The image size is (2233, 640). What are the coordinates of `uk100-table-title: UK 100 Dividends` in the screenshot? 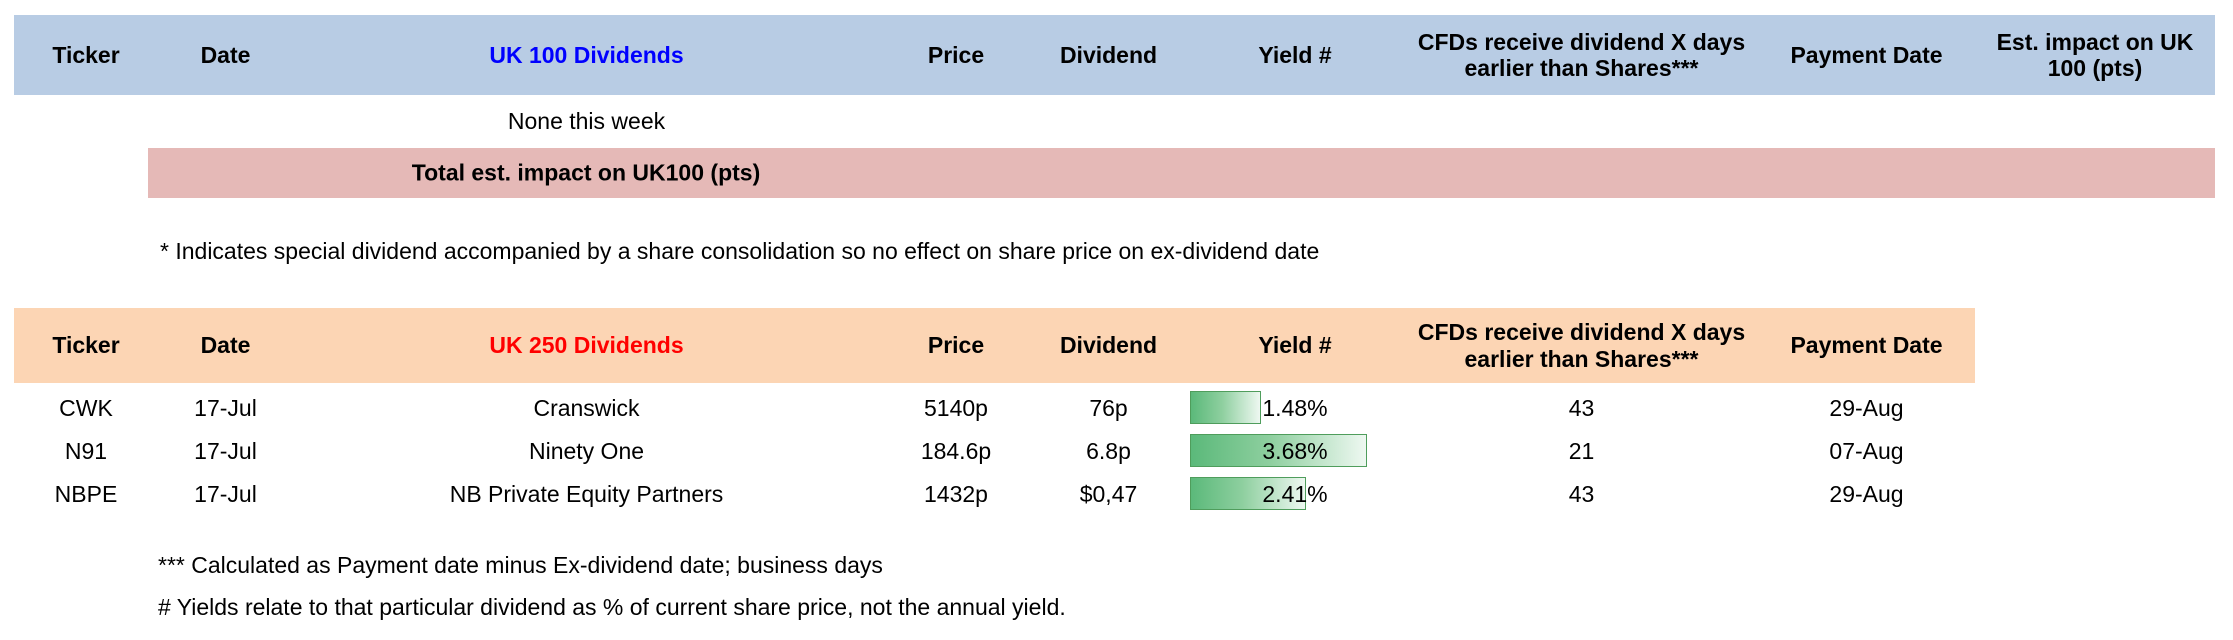 It's located at (586, 54).